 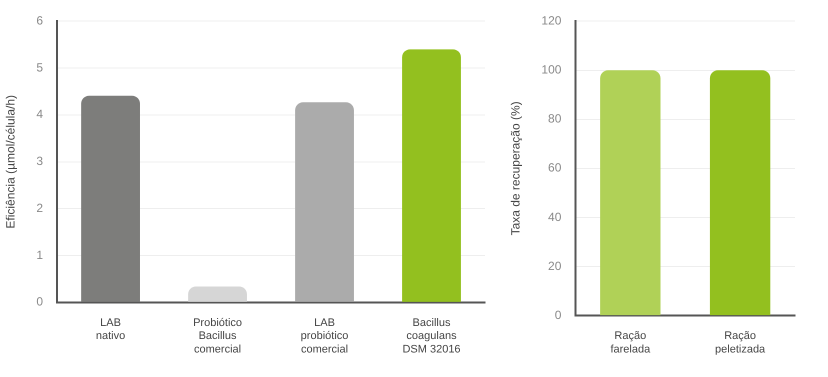 What do you see at coordinates (40, 21) in the screenshot?
I see `y-tick-label: 6` at bounding box center [40, 21].